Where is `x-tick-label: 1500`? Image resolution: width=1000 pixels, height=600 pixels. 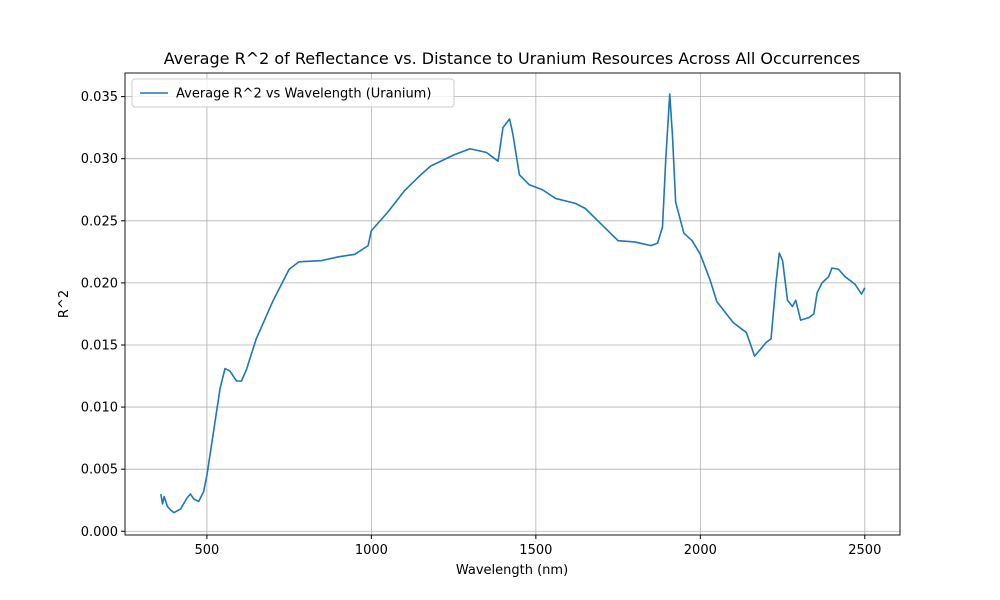
x-tick-label: 1500 is located at coordinates (535, 550).